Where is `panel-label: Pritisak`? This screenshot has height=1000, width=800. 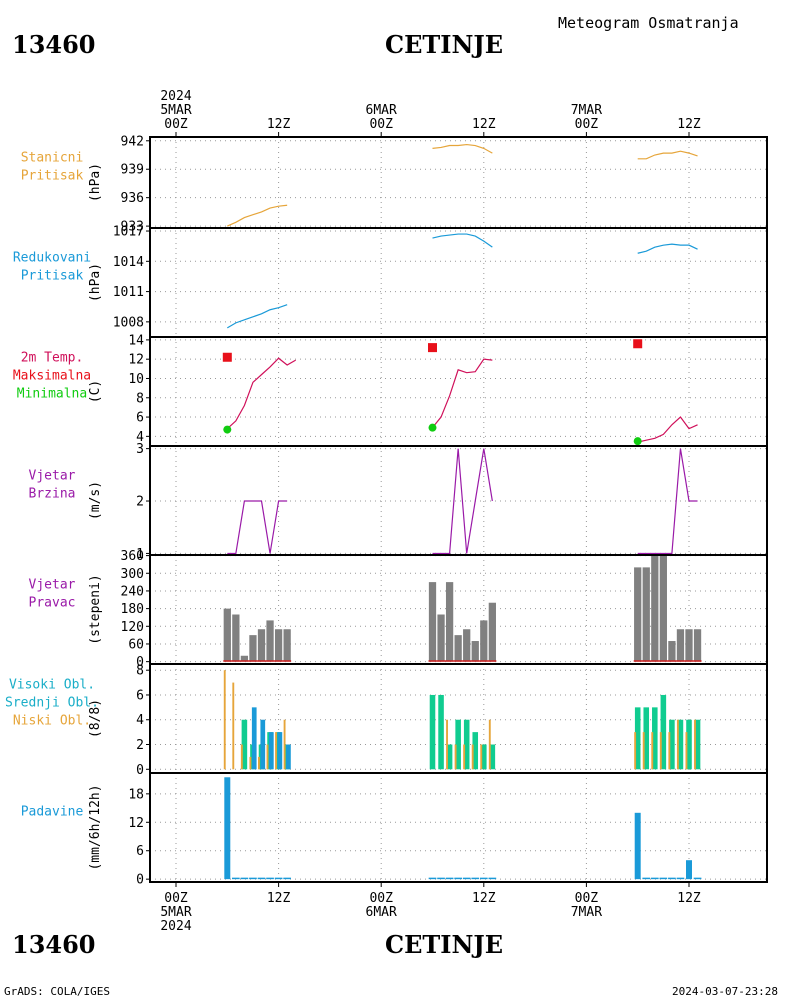
panel-label: Pritisak is located at coordinates (52, 176).